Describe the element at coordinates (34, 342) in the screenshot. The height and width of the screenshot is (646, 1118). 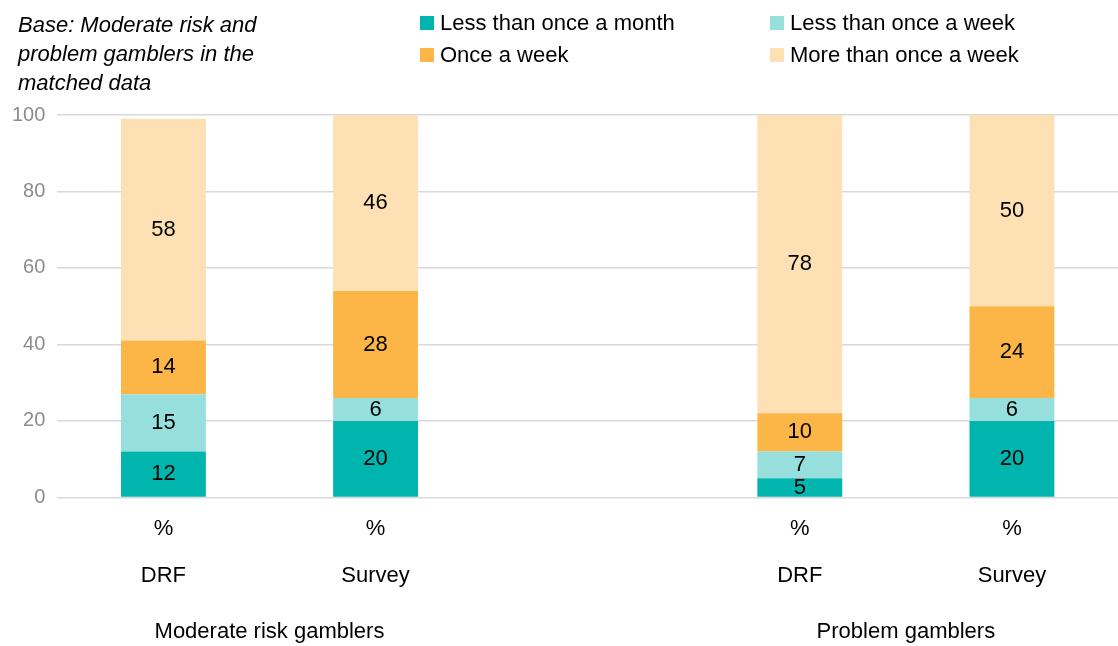
I see `y-tick-label: 40` at that location.